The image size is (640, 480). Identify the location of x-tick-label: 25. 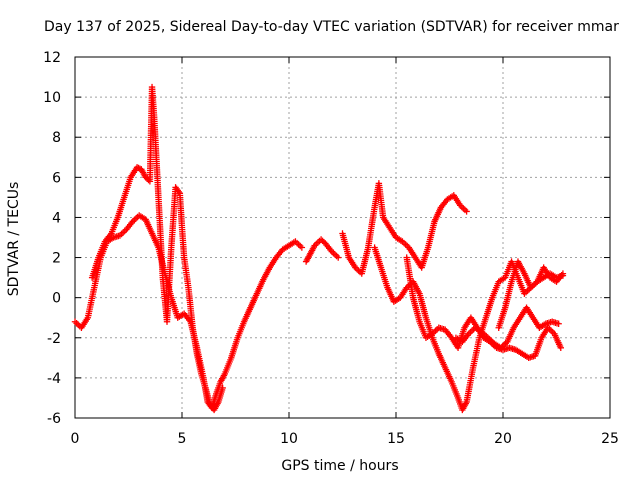
(610, 439).